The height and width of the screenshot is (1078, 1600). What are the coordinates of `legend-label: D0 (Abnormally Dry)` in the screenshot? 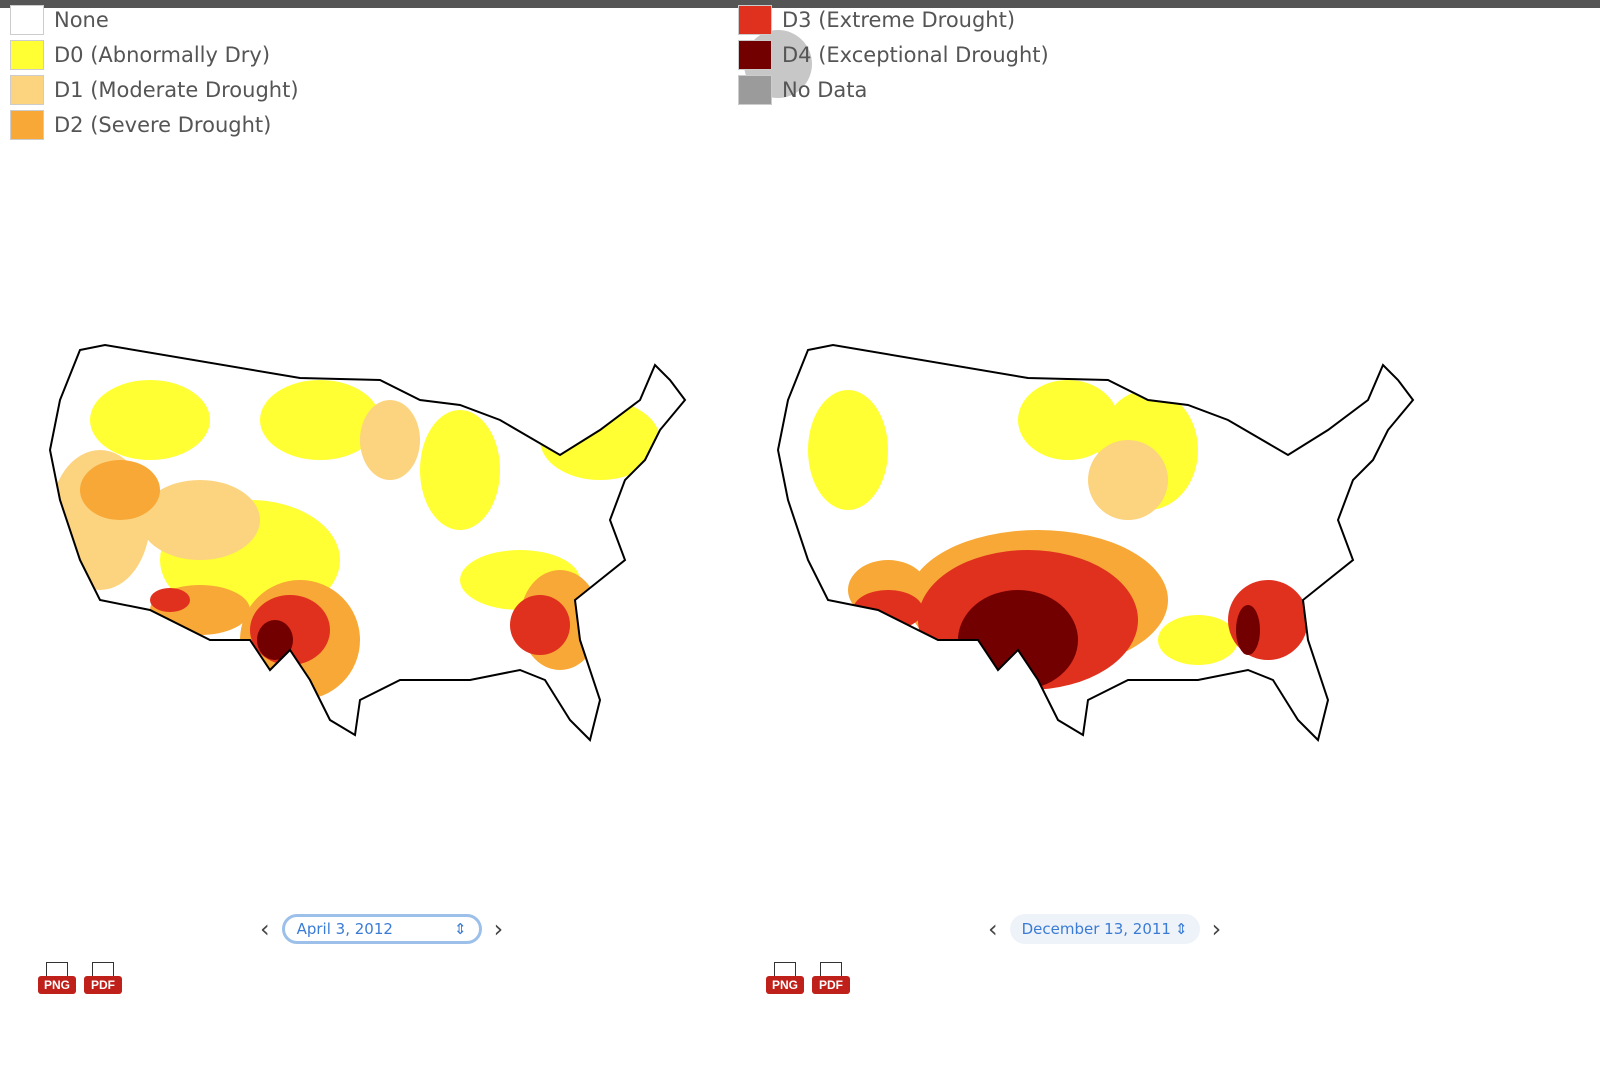 It's located at (162, 55).